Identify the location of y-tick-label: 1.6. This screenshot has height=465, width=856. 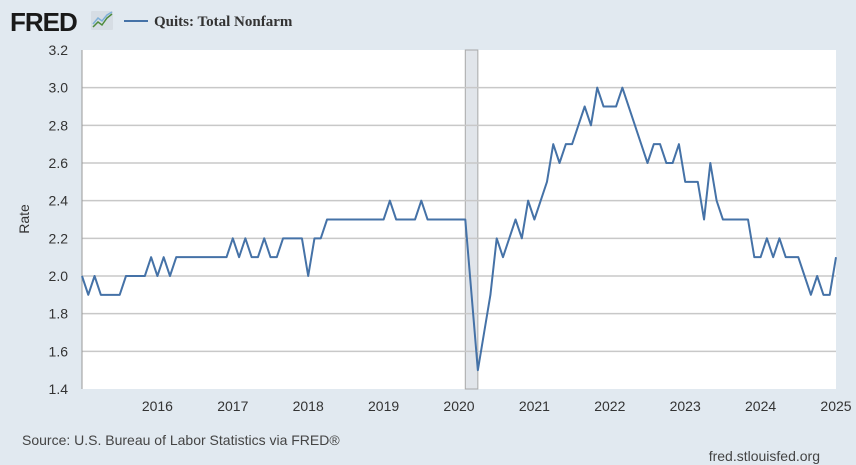
(59, 351).